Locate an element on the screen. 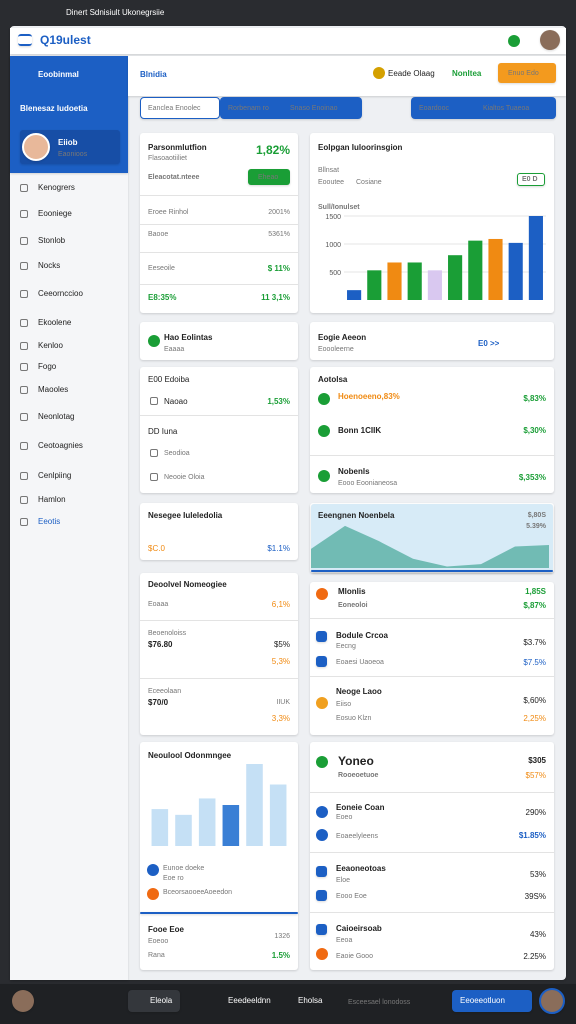 The height and width of the screenshot is (1024, 576). label: Q19ulest is located at coordinates (65, 40).